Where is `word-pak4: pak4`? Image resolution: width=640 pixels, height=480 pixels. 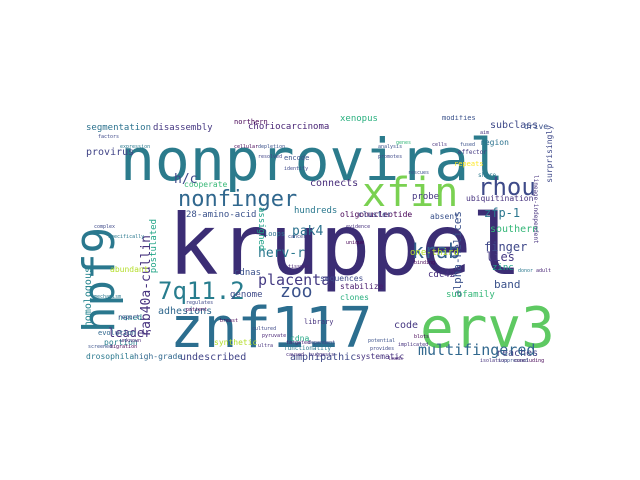
word-pak4: pak4 is located at coordinates (308, 231).